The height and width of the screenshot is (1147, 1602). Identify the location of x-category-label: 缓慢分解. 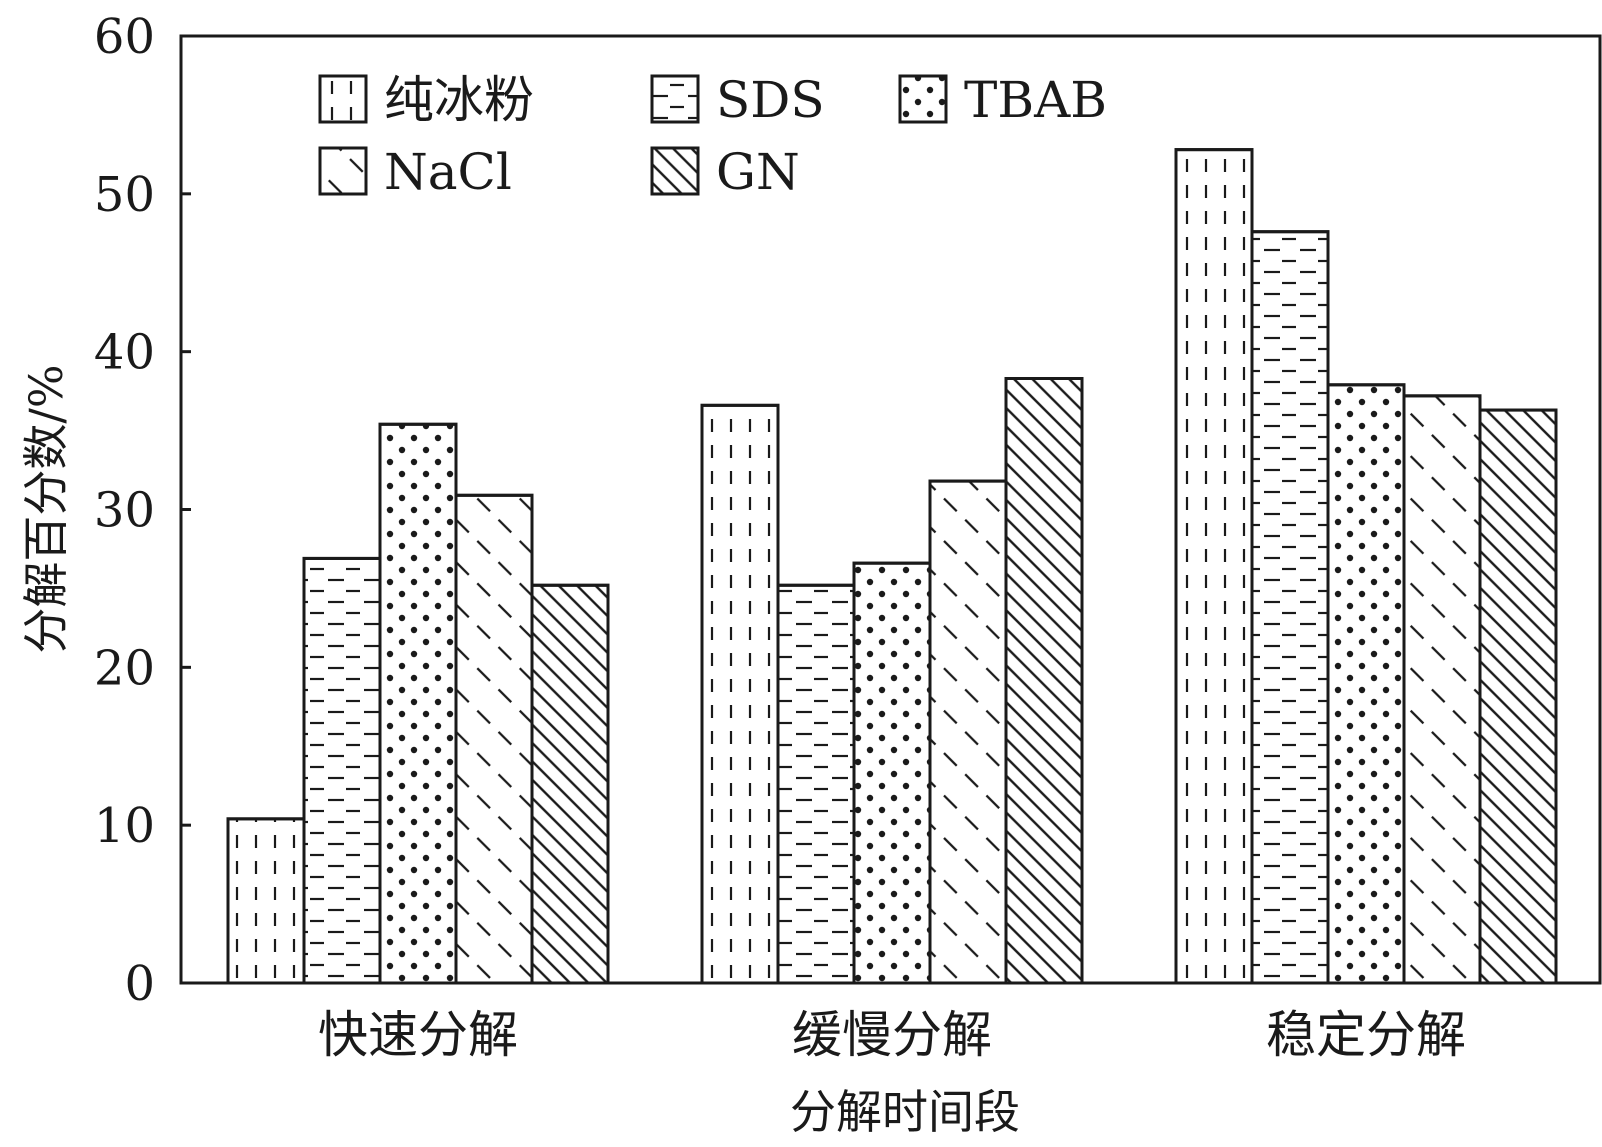
(892, 1035).